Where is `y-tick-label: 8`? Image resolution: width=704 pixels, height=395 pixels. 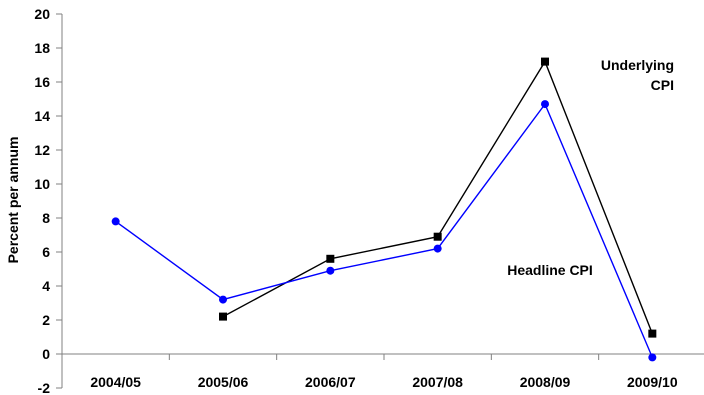 y-tick-label: 8 is located at coordinates (46, 218).